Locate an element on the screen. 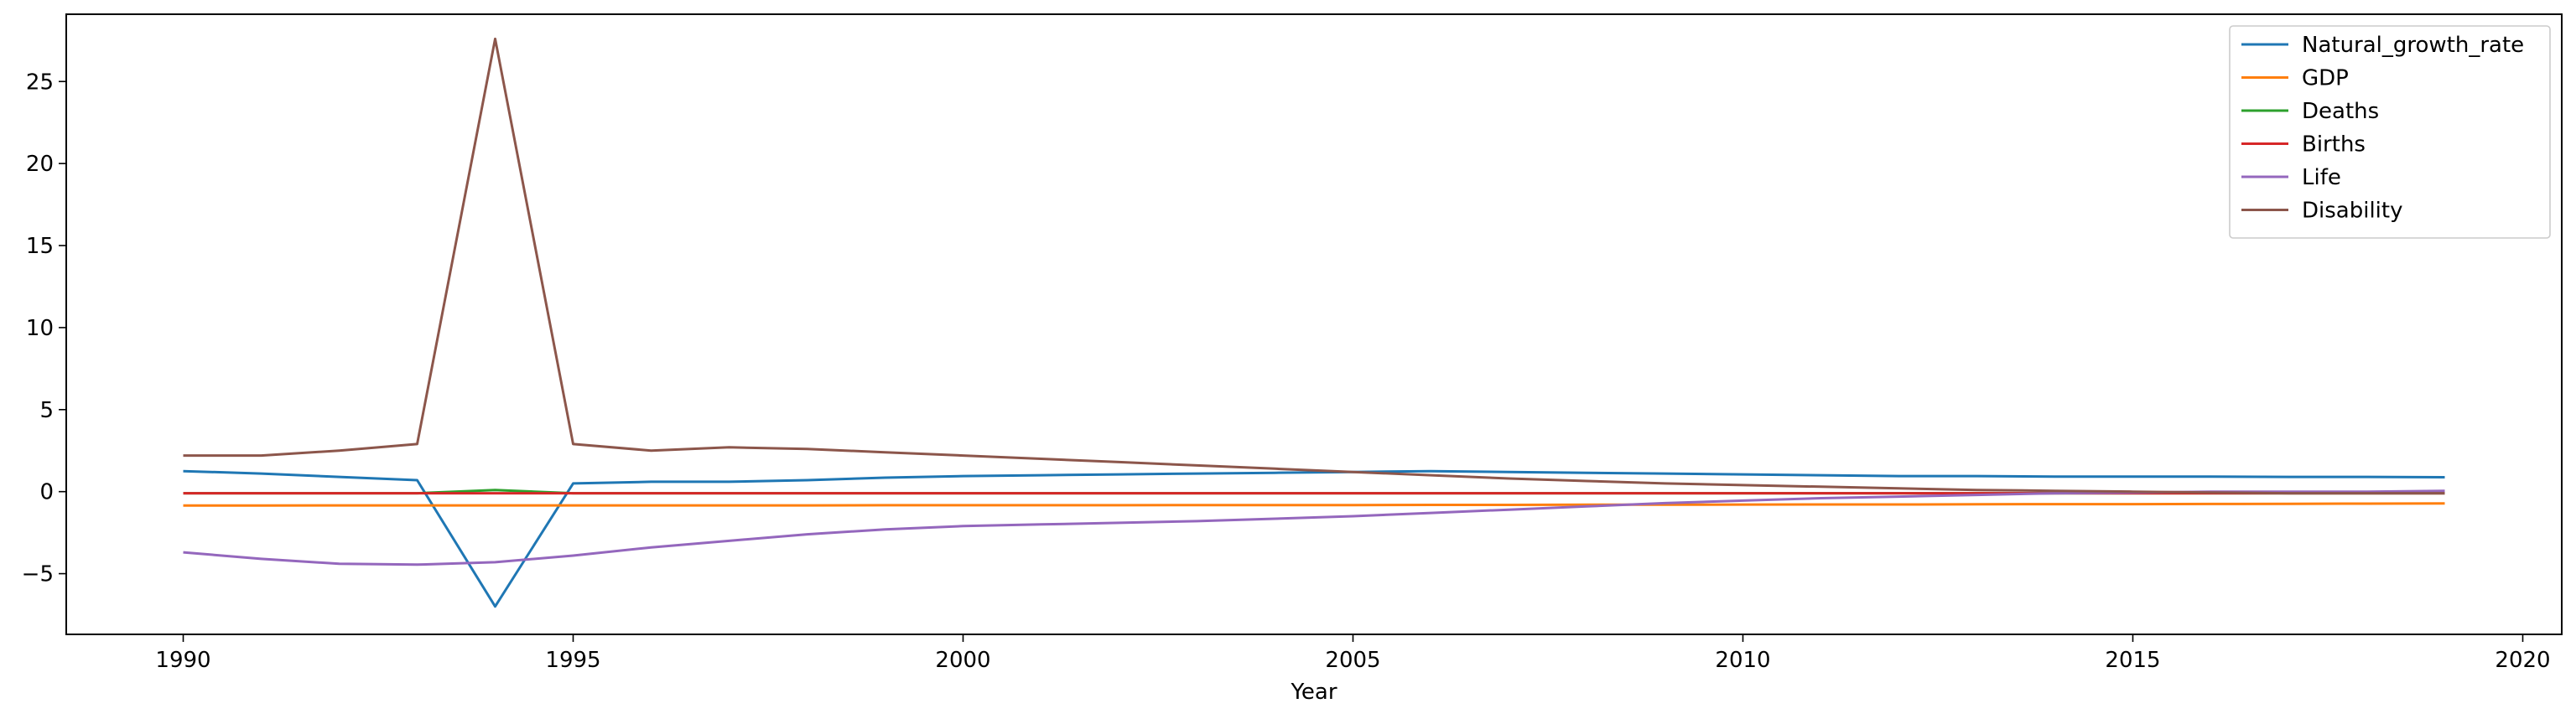 The height and width of the screenshot is (719, 2576). x-tick-label: 1990 is located at coordinates (182, 661).